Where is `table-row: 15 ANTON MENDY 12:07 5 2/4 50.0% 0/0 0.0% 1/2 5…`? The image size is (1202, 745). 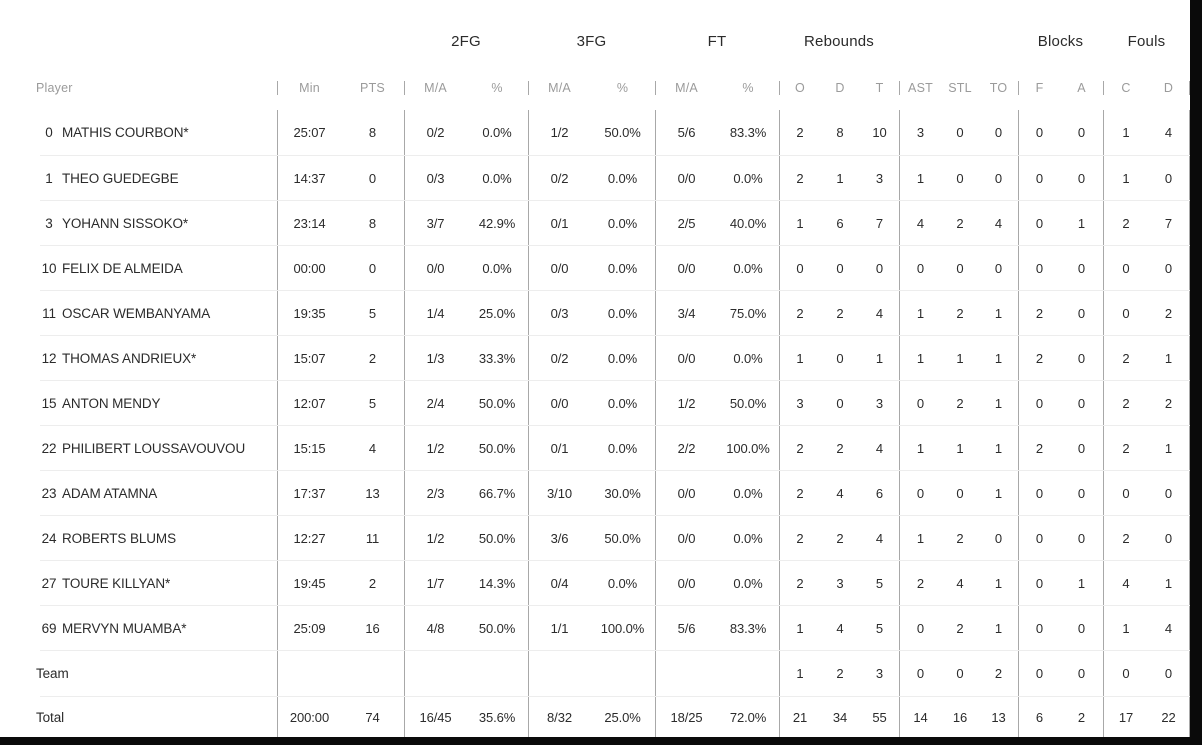 table-row: 15 ANTON MENDY 12:07 5 2/4 50.0% 0/0 0.0% 1/2 5… is located at coordinates (595, 402).